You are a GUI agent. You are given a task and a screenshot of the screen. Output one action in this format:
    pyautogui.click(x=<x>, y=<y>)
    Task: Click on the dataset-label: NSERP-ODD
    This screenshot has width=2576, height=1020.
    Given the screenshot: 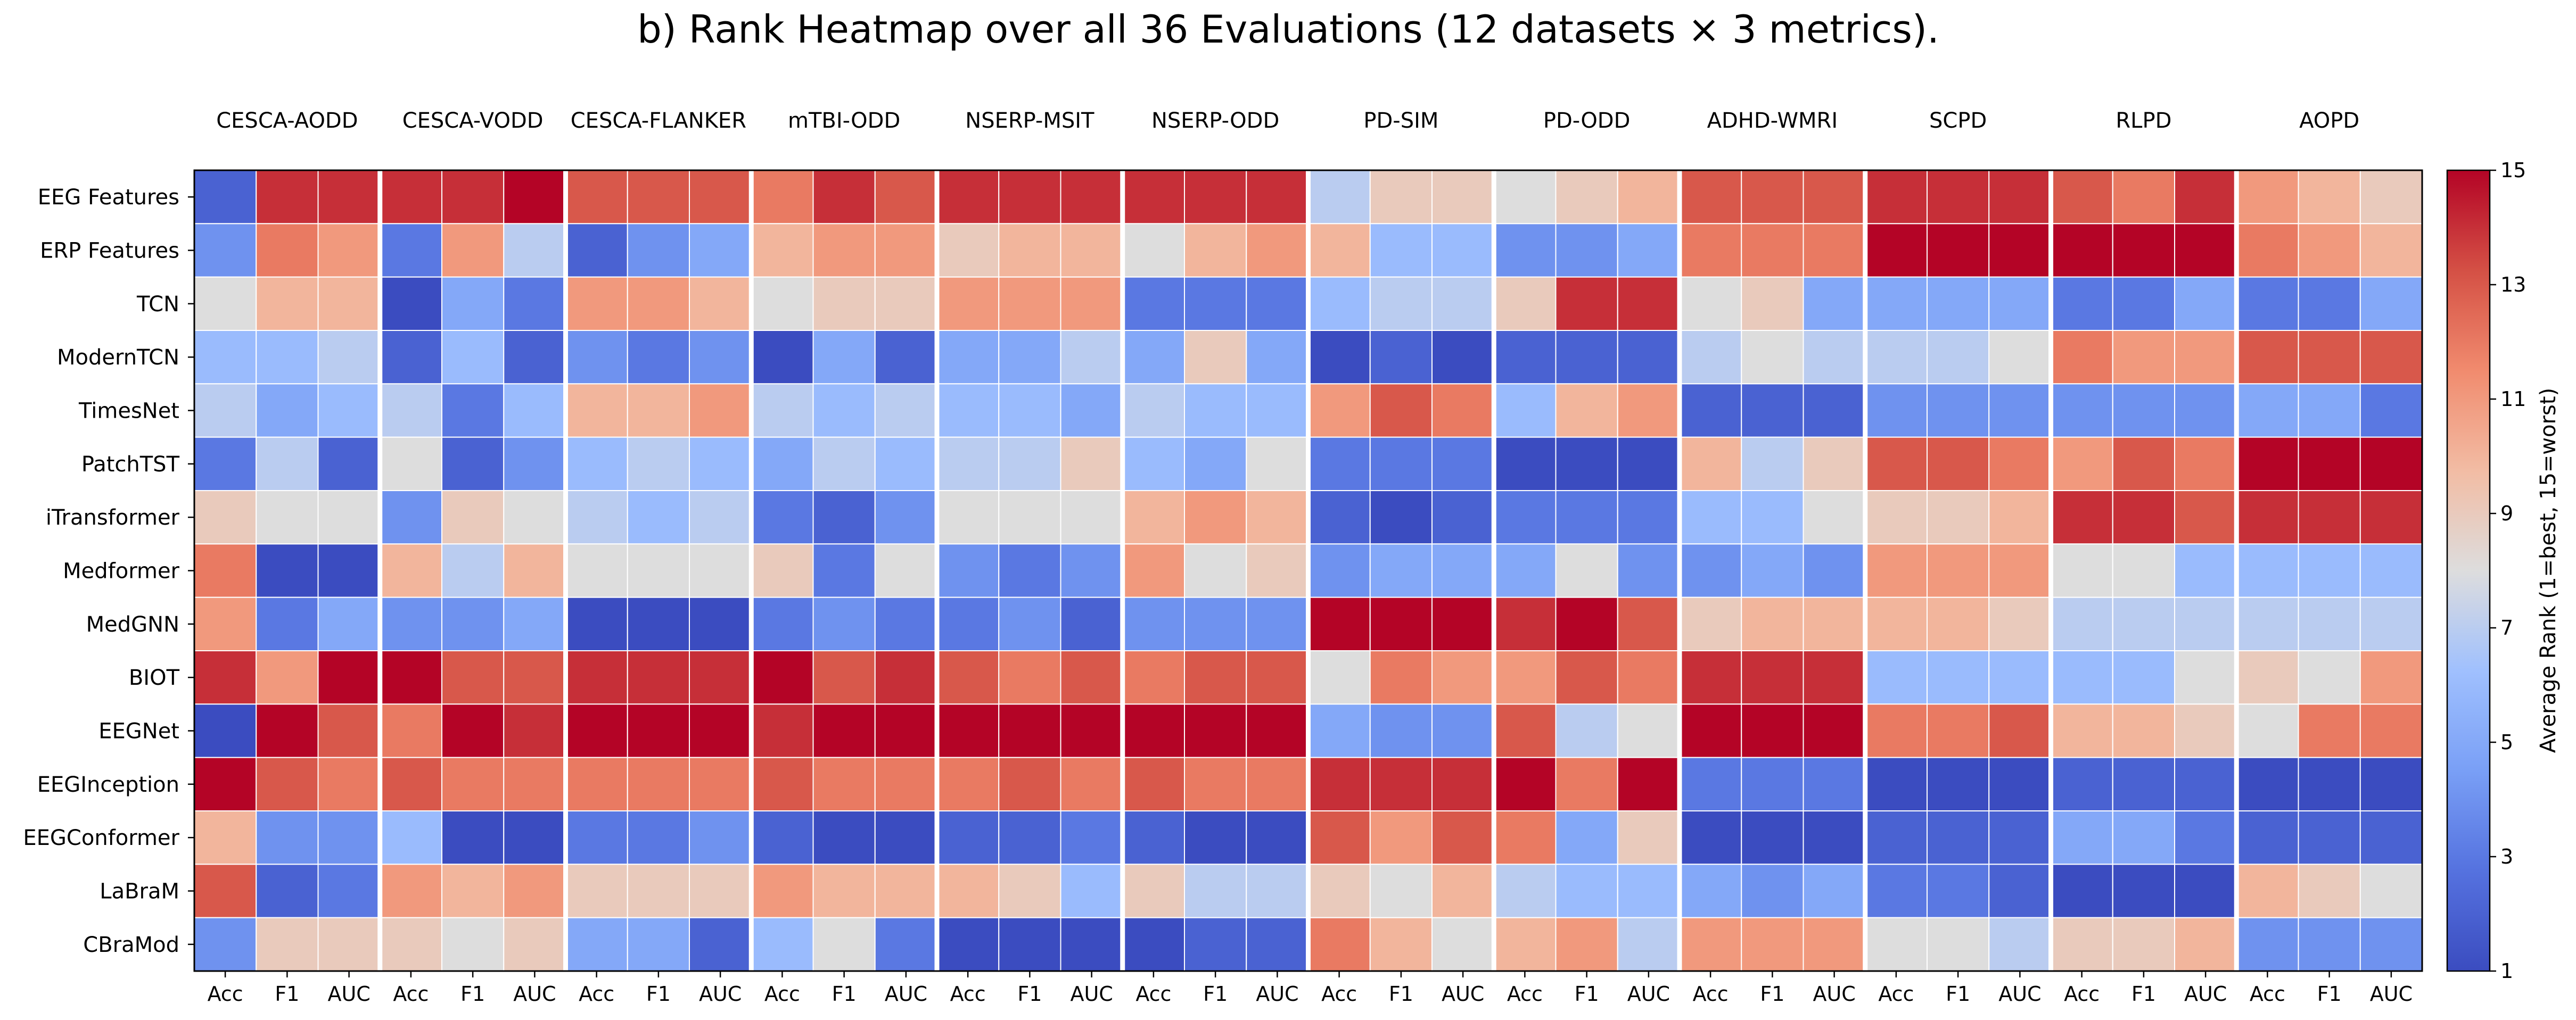 What is the action you would take?
    pyautogui.click(x=1215, y=121)
    